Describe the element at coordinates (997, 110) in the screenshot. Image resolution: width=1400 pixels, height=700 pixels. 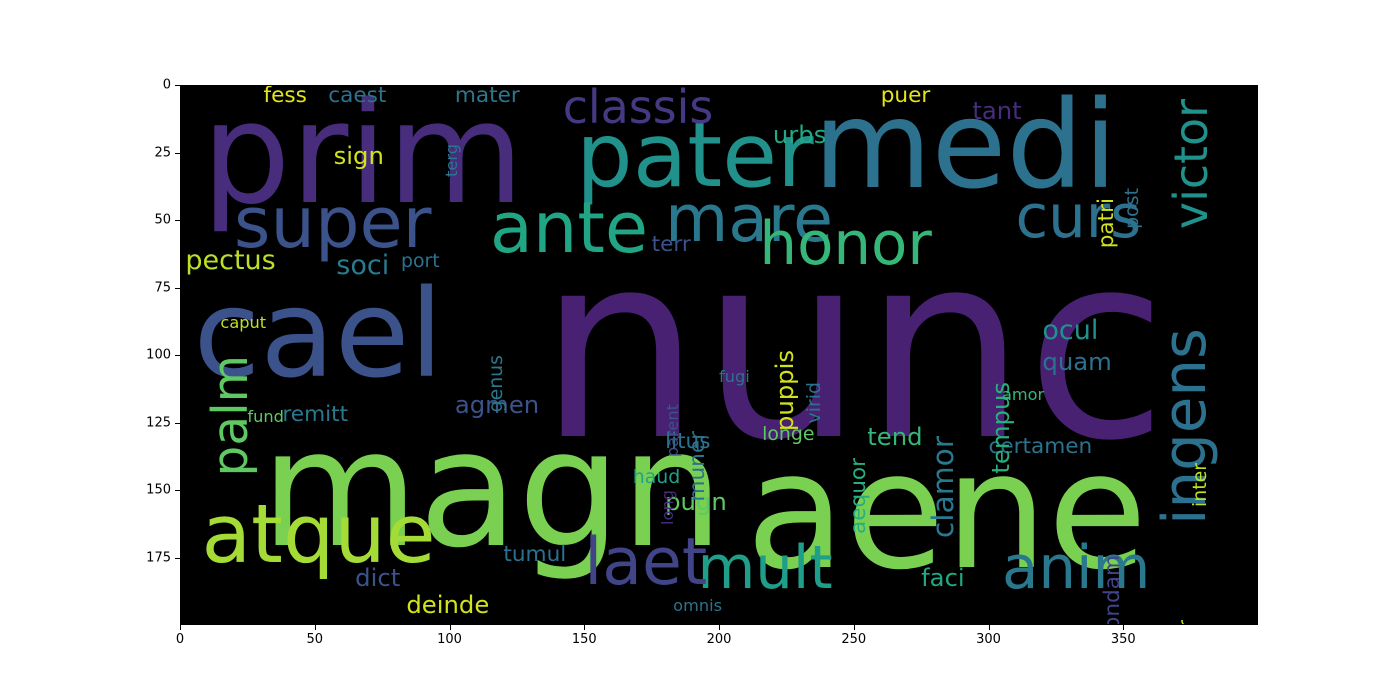
I see `word-tant: tant` at that location.